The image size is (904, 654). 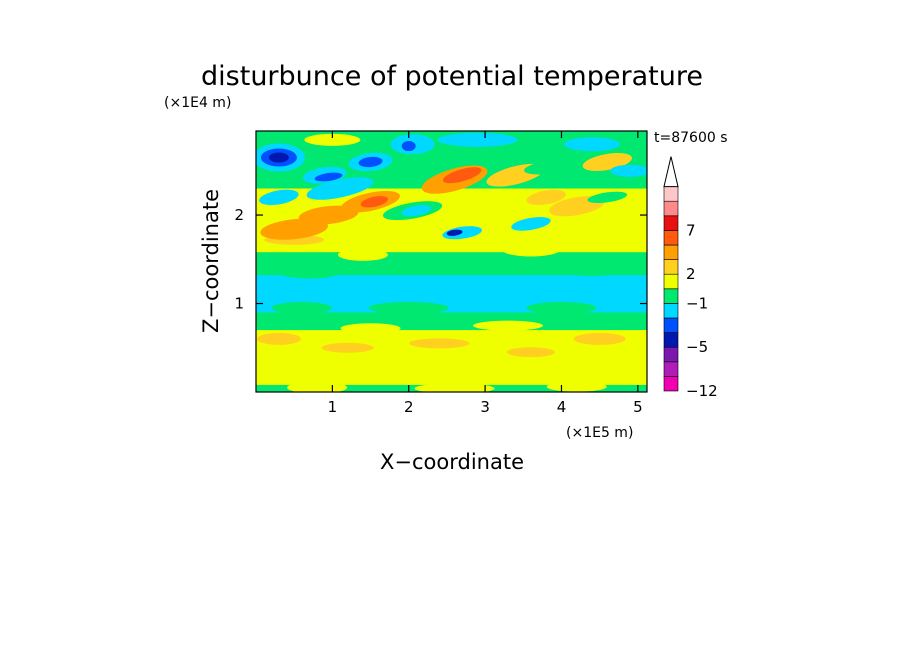 What do you see at coordinates (333, 407) in the screenshot?
I see `x-tick-label: 1` at bounding box center [333, 407].